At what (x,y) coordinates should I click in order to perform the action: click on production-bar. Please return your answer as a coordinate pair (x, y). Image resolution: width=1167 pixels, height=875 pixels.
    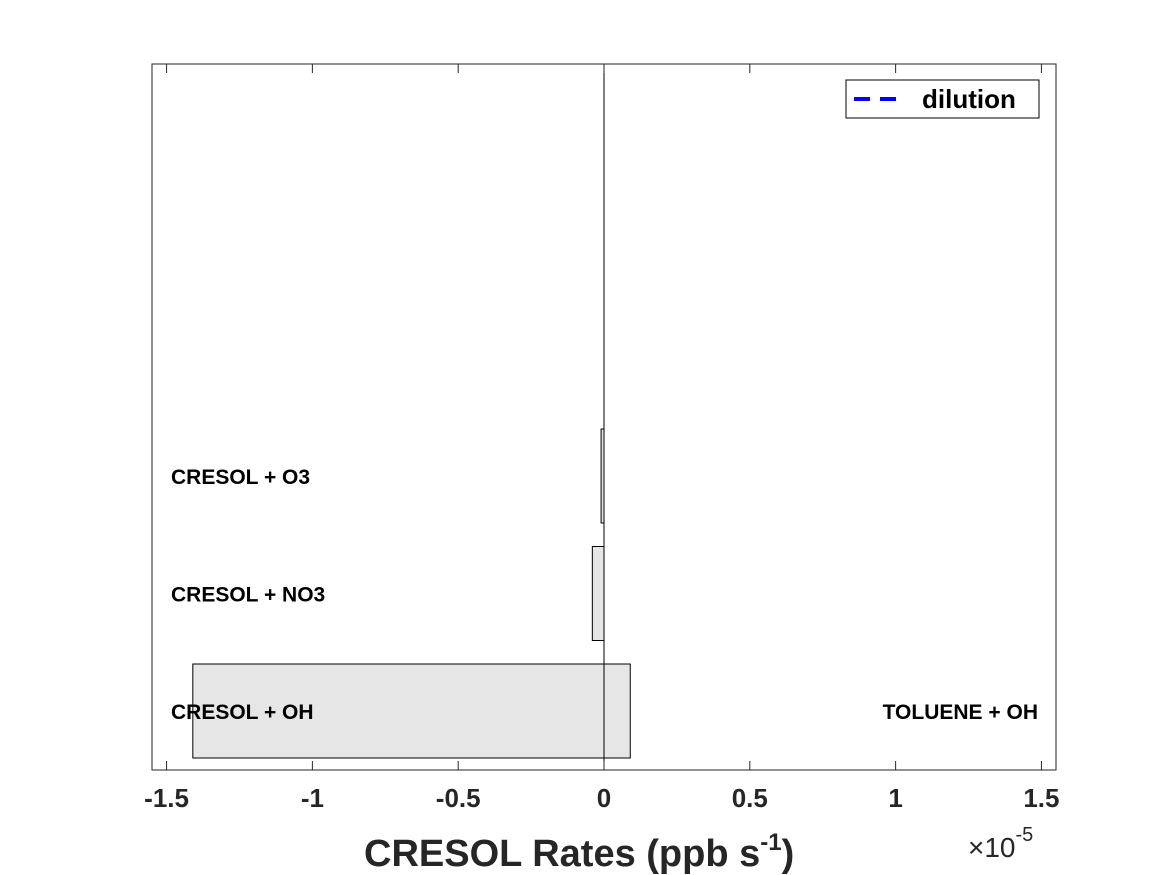
    Looking at the image, I should click on (617, 711).